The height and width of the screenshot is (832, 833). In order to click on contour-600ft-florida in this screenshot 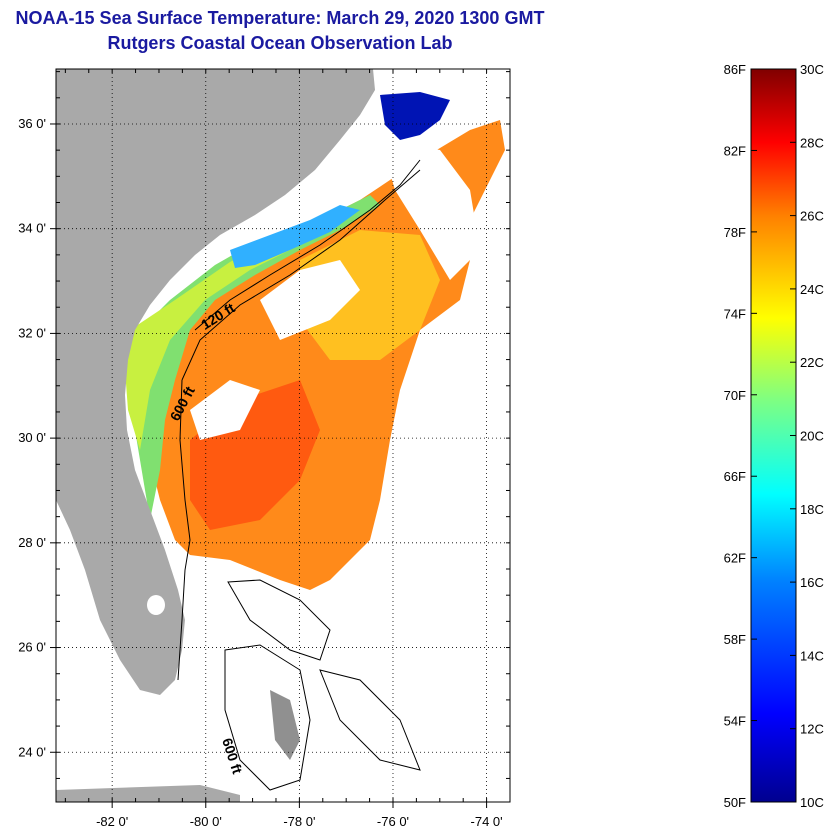, I will do `click(184, 530)`.